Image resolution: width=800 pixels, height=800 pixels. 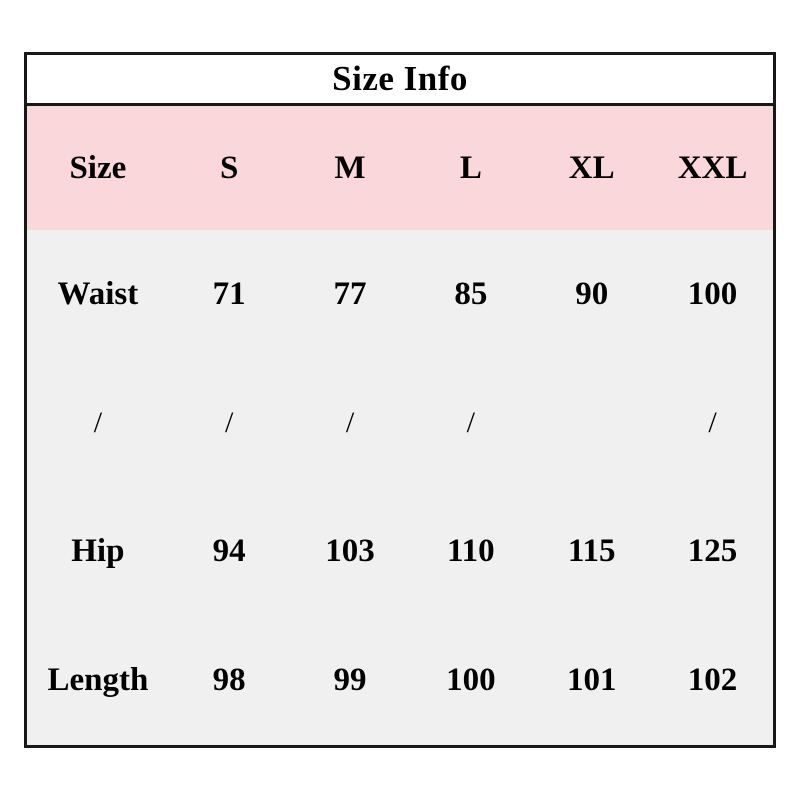 What do you see at coordinates (98, 293) in the screenshot?
I see `row-label: Waist` at bounding box center [98, 293].